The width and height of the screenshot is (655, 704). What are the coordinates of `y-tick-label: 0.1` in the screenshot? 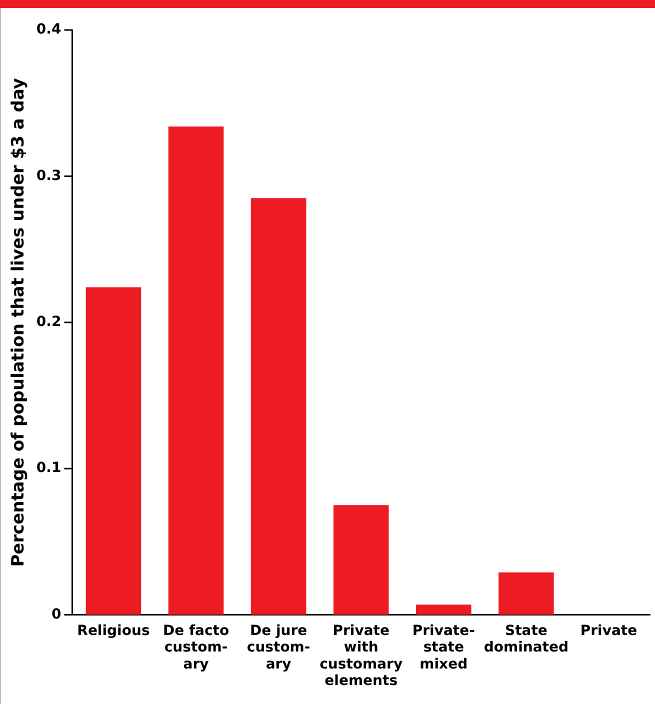 It's located at (49, 468).